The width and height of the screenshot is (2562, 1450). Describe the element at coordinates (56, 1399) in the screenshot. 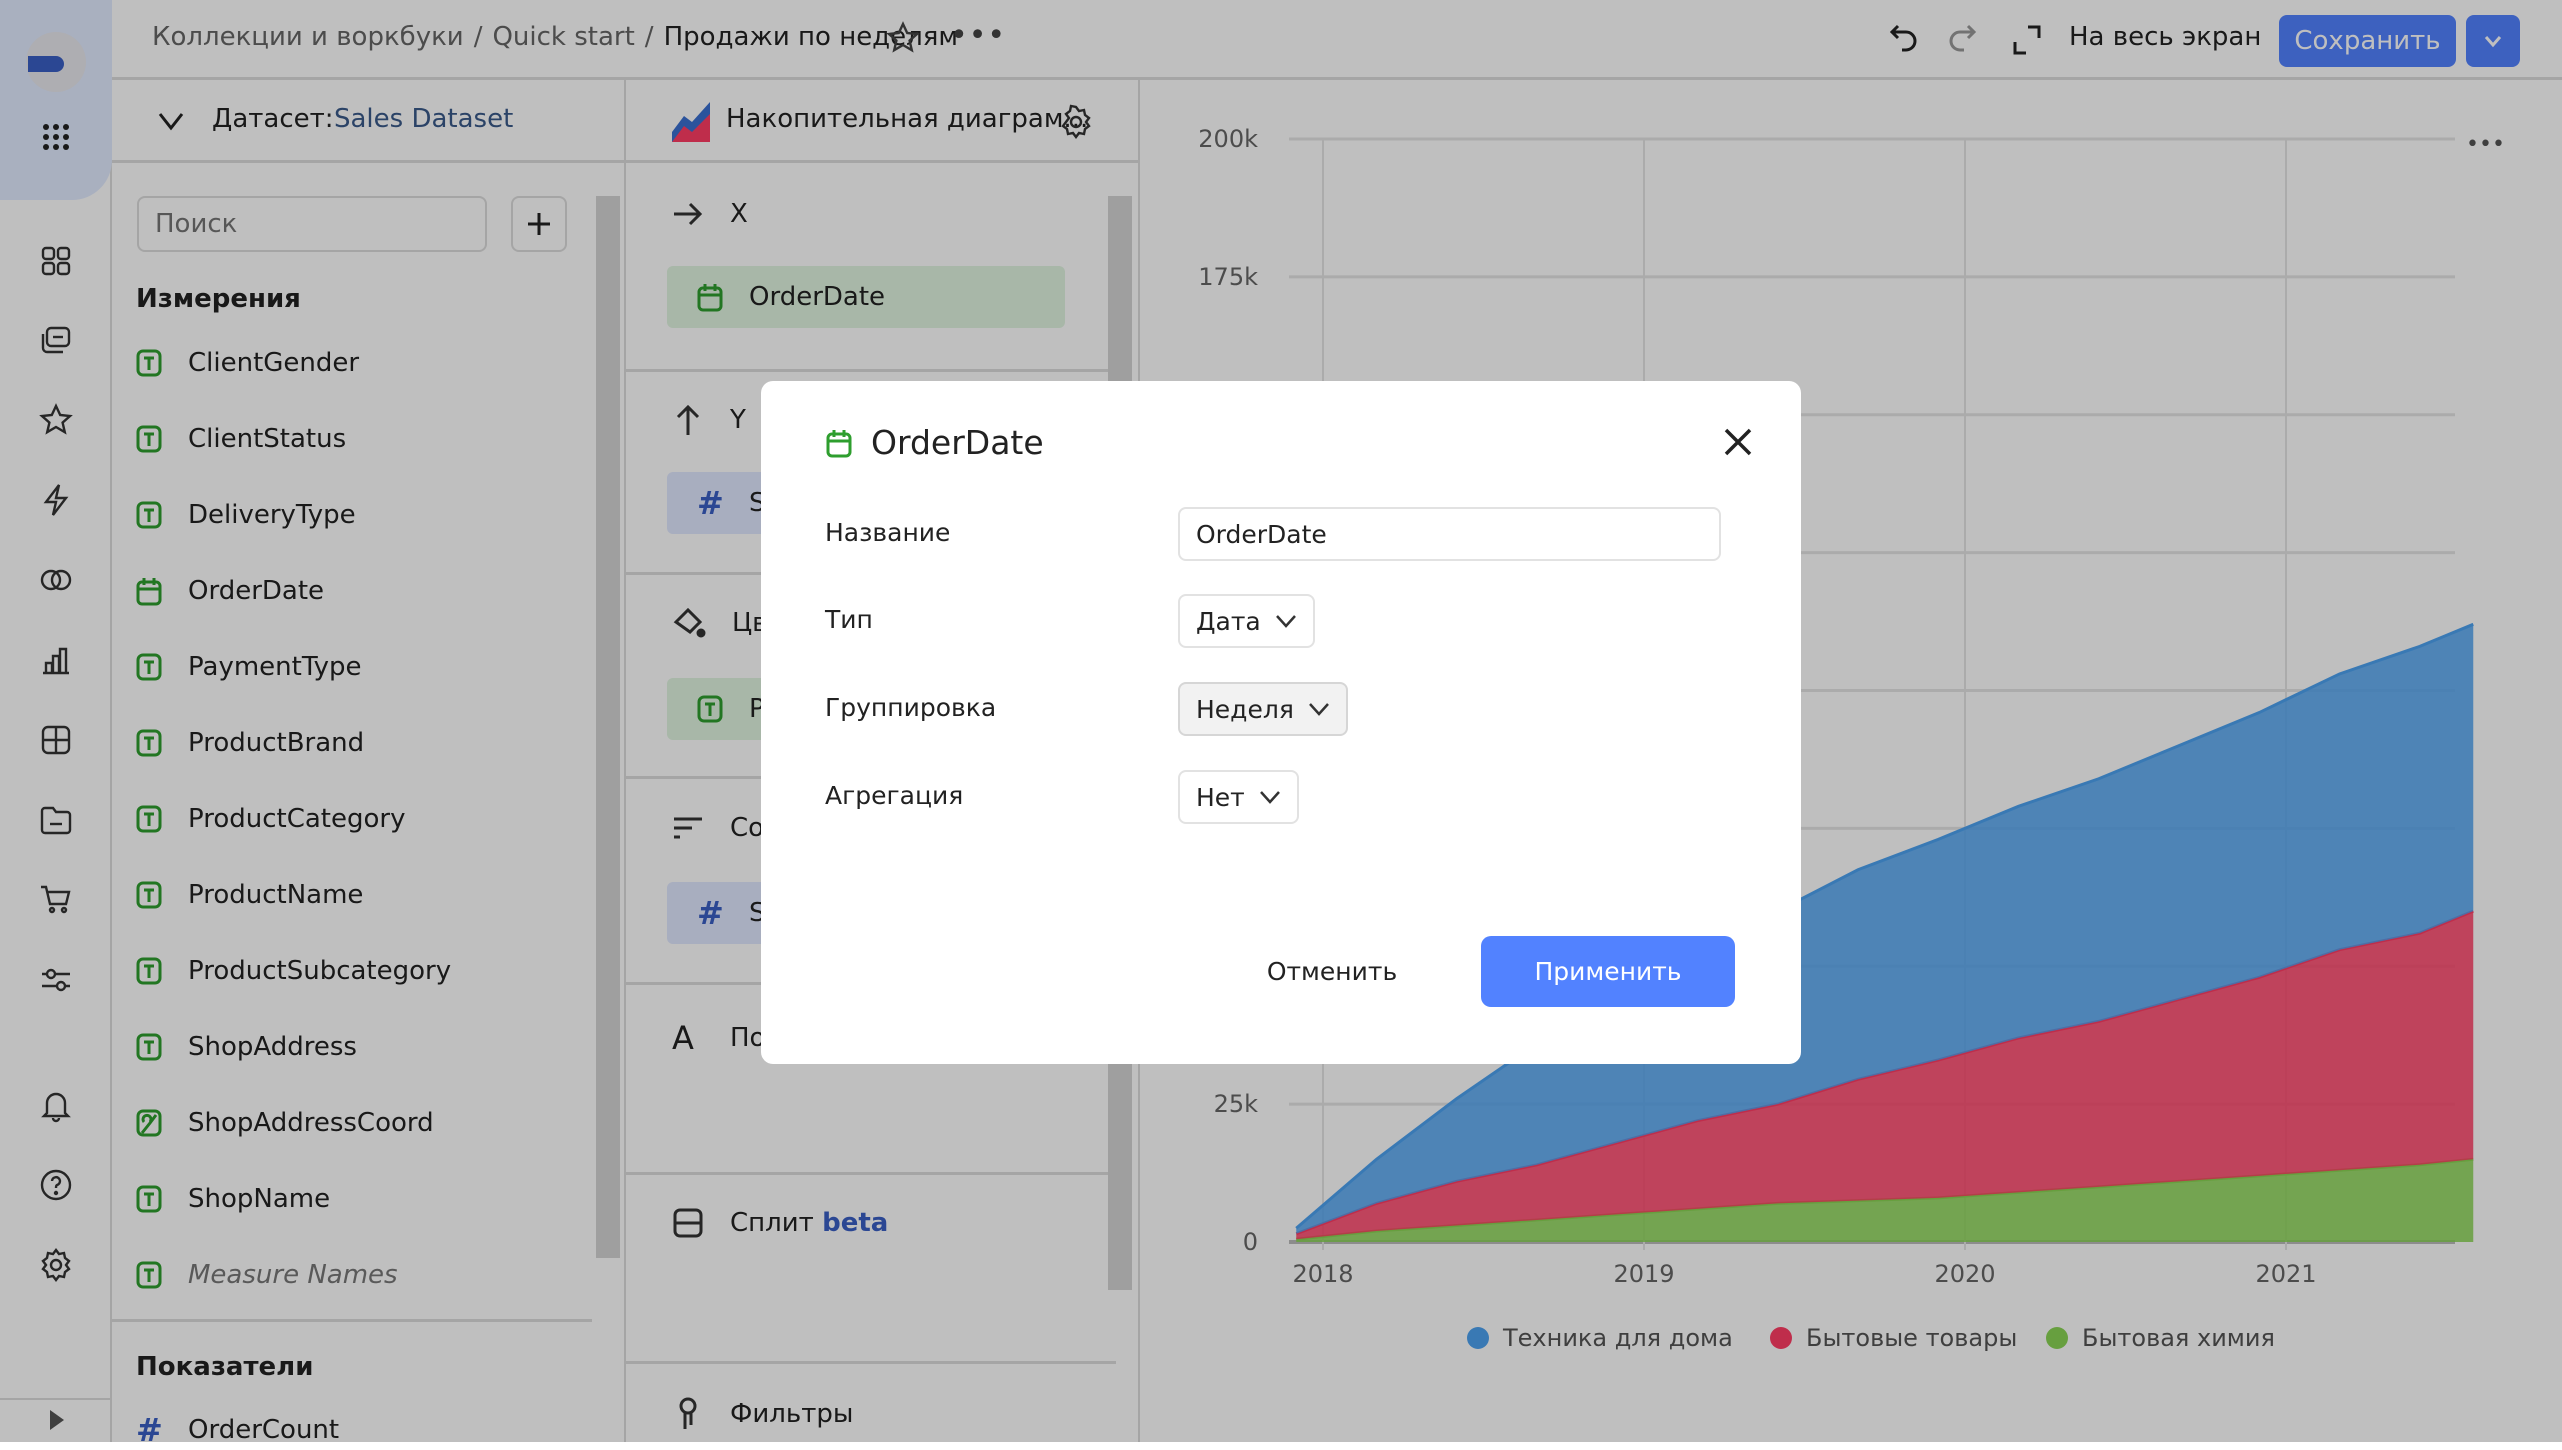

I see `rail-divider` at that location.